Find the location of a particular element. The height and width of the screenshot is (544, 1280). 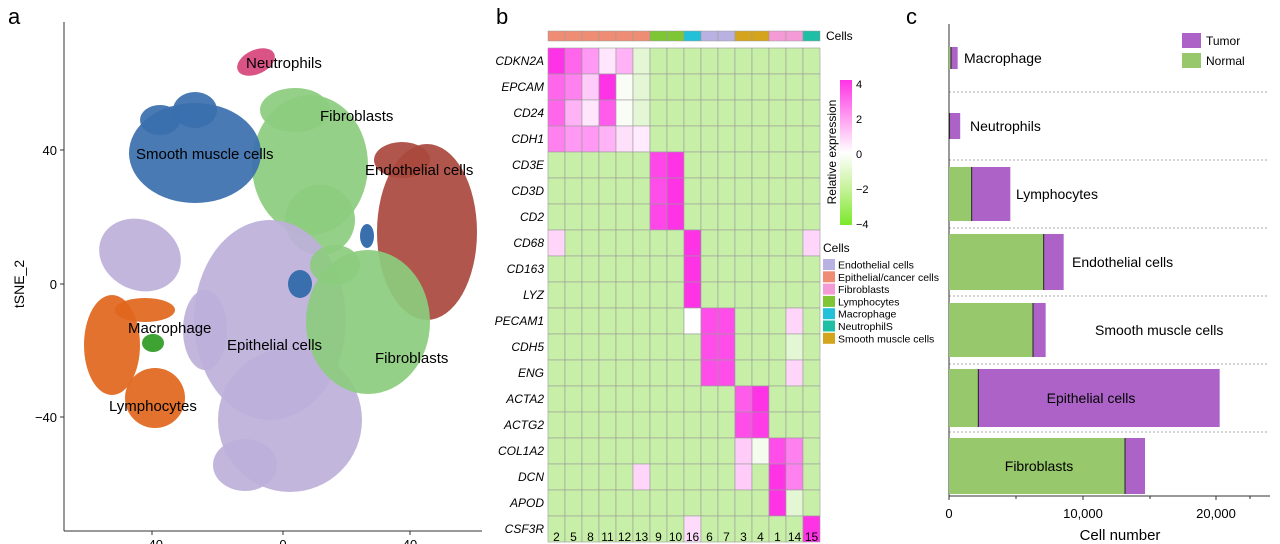

bar-category-label: Macrophage is located at coordinates (1003, 58).